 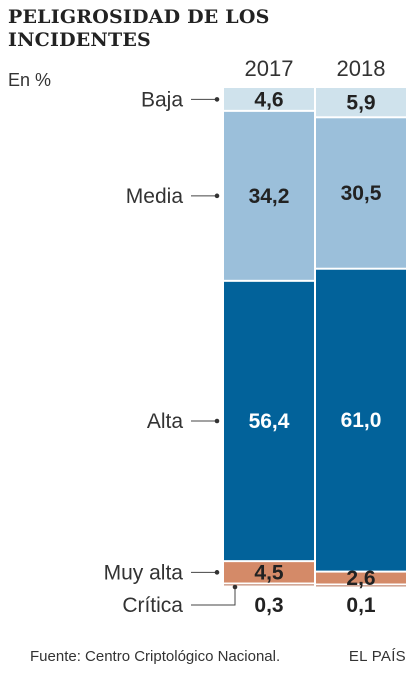 I want to click on leader-dot-media, so click(x=217, y=196).